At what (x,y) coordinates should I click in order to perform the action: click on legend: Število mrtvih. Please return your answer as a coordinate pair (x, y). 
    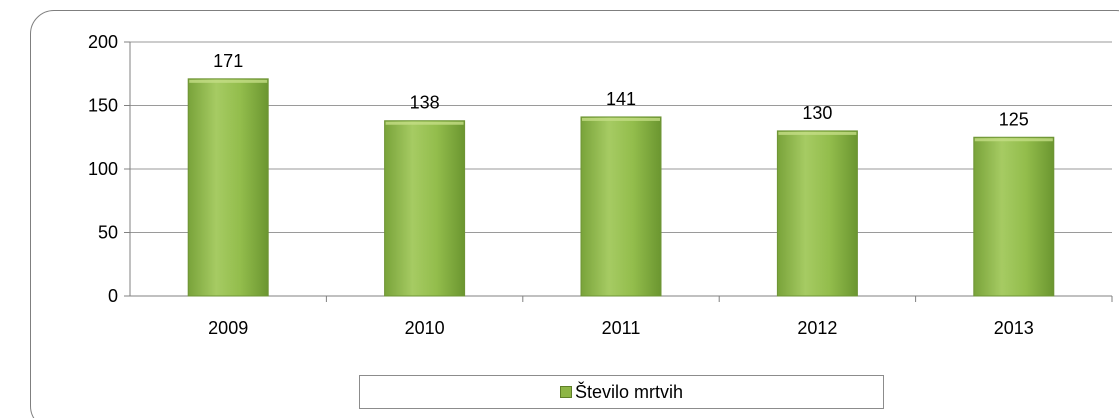
    Looking at the image, I should click on (621, 392).